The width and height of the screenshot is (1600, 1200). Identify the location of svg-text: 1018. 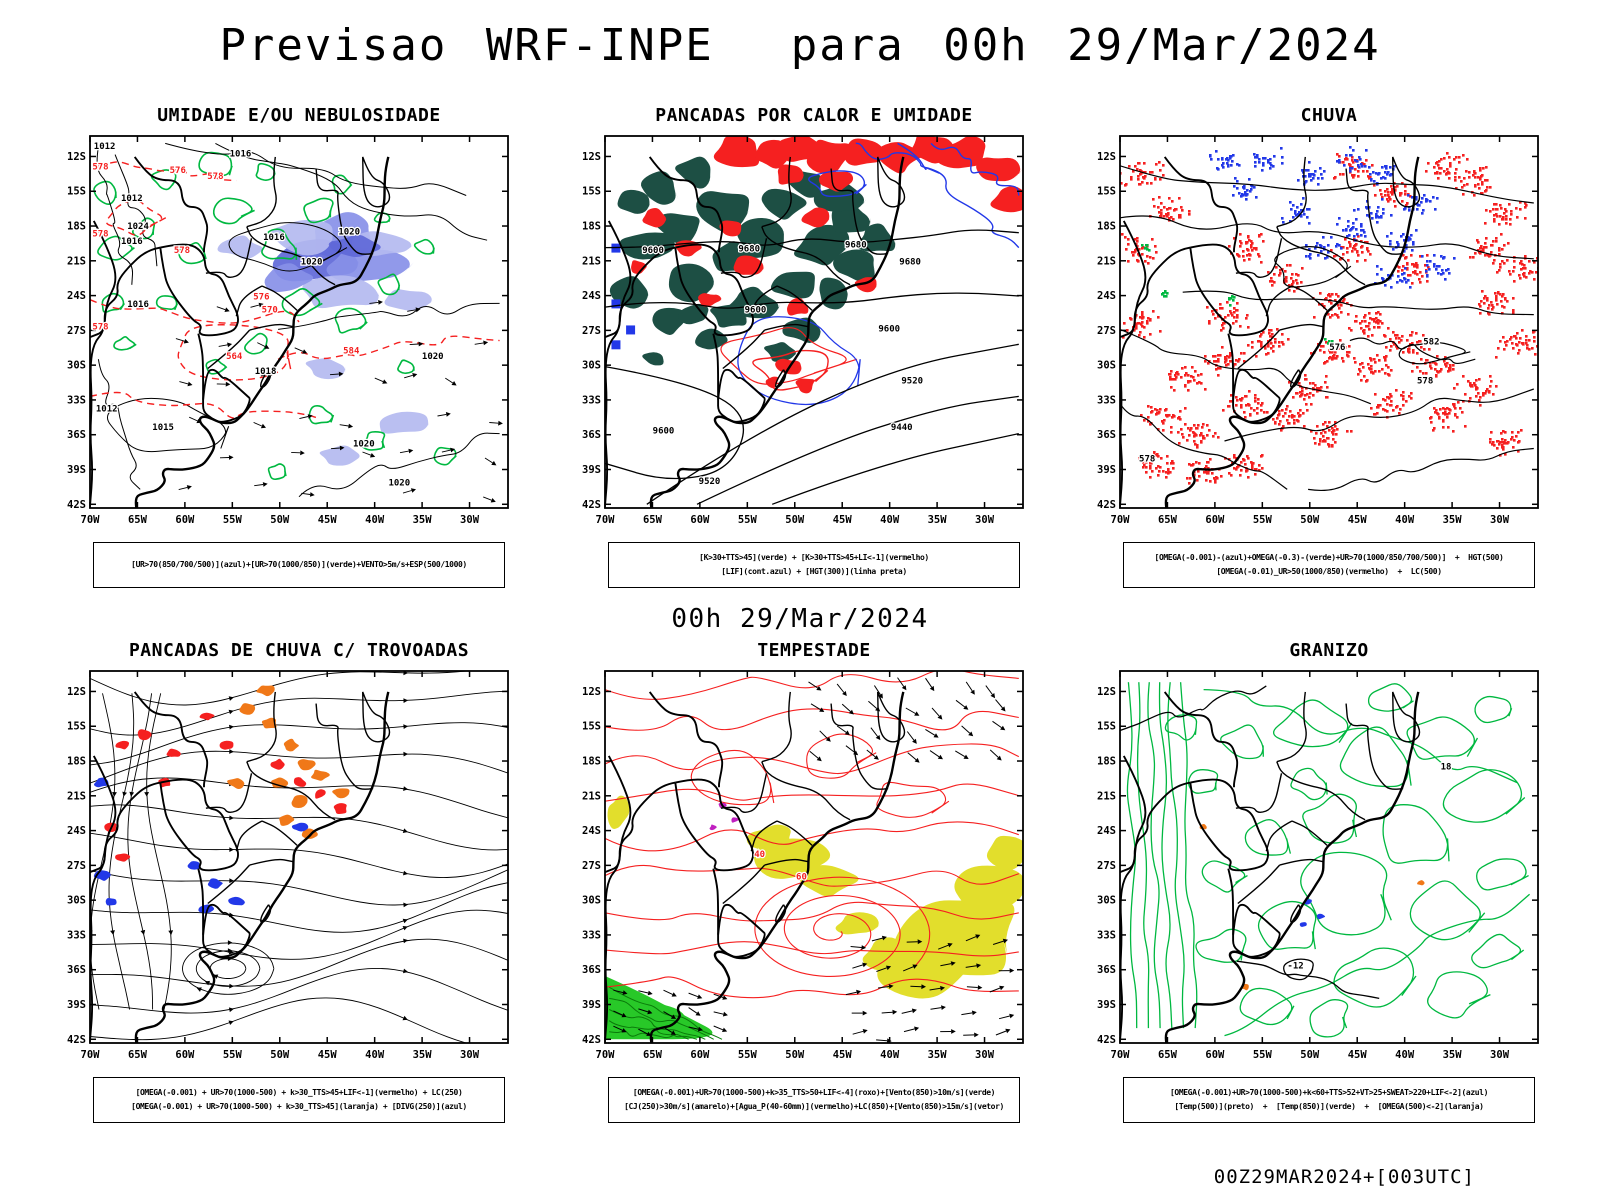
(266, 372).